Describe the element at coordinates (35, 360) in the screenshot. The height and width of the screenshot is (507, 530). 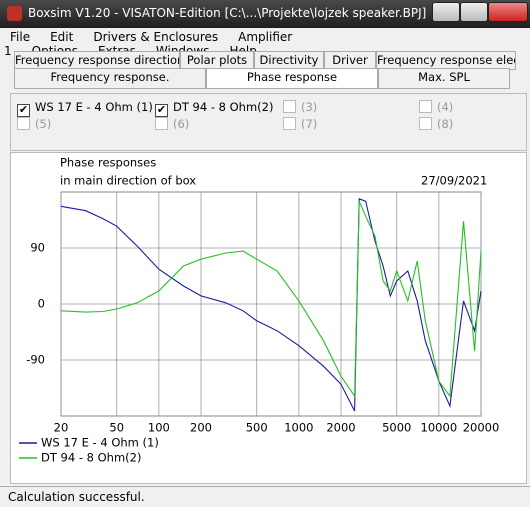
I see `y-tick-label: -90` at that location.